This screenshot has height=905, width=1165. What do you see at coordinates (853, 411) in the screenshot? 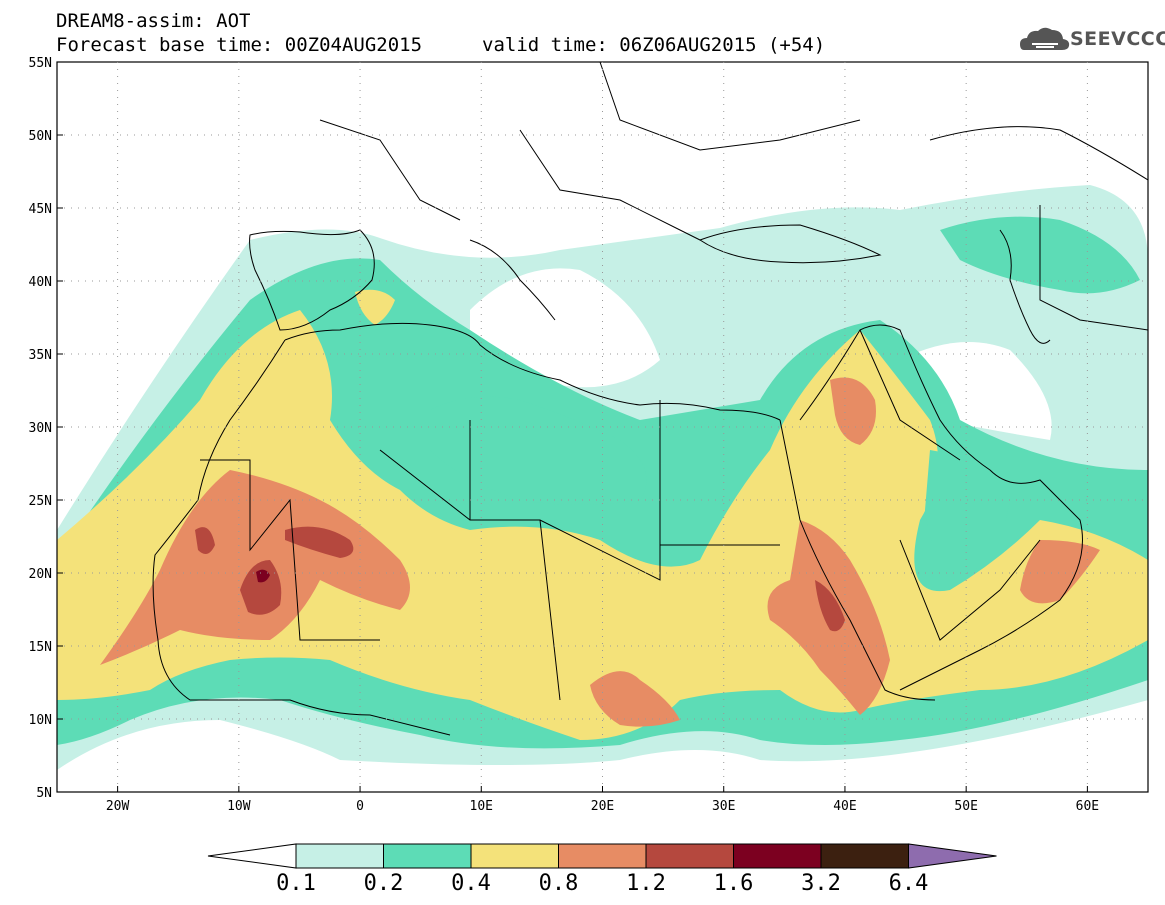
I see `aot-contour-0.8-iraq` at bounding box center [853, 411].